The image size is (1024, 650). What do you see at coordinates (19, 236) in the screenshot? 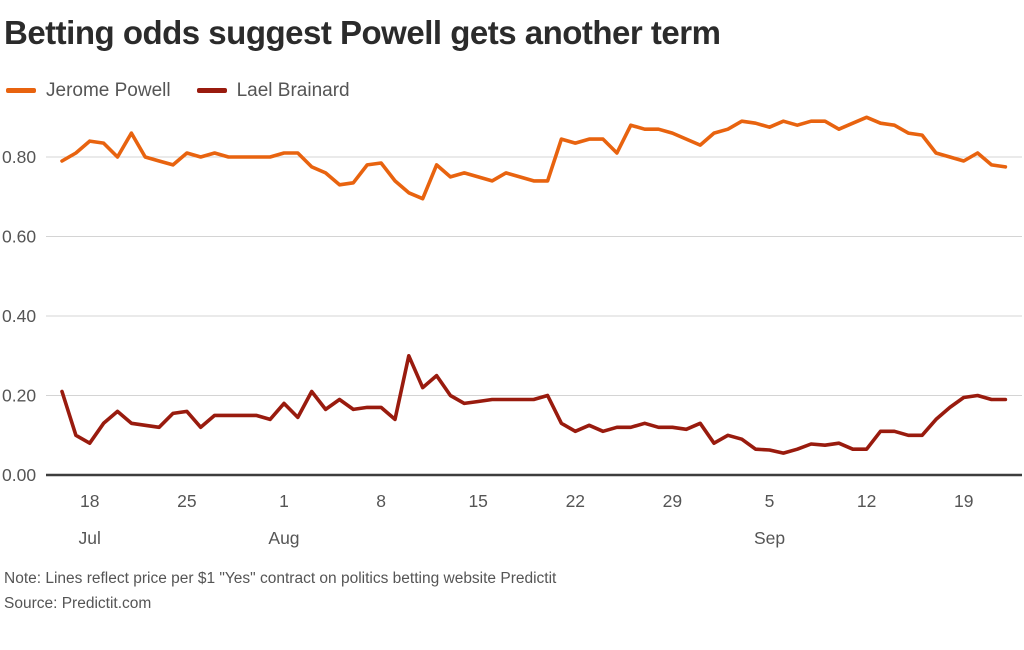
I see `y-axis-tick-label: 0.60` at bounding box center [19, 236].